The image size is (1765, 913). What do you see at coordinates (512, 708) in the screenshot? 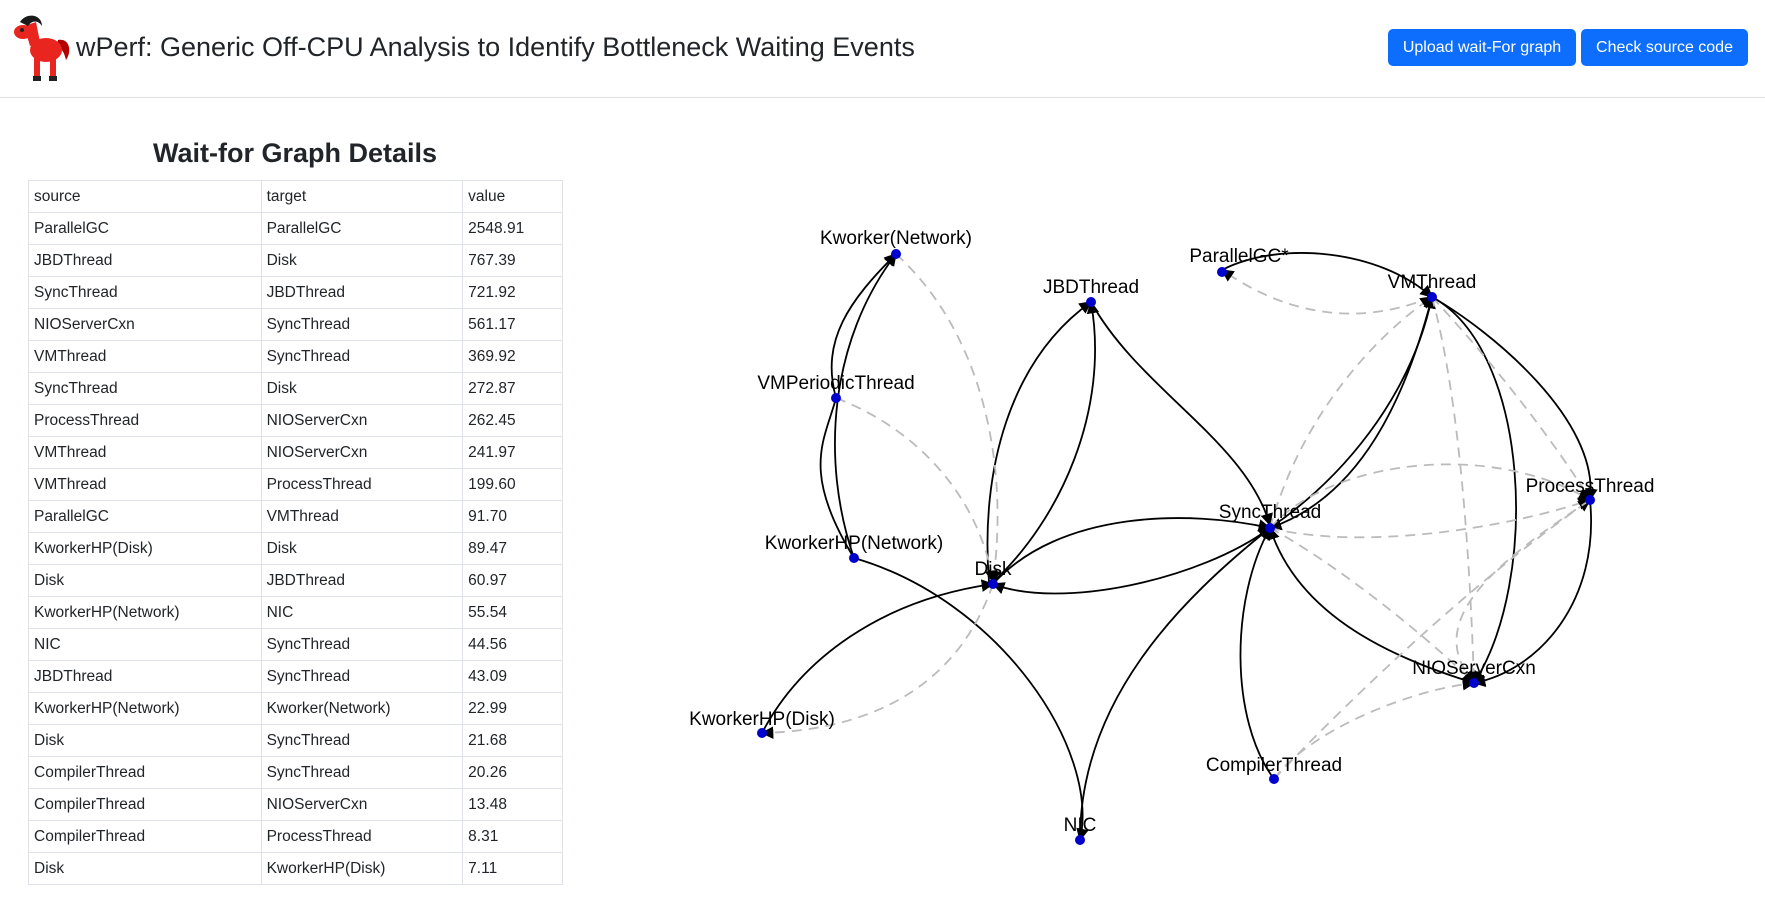
I see `value-cell: 22.99` at bounding box center [512, 708].